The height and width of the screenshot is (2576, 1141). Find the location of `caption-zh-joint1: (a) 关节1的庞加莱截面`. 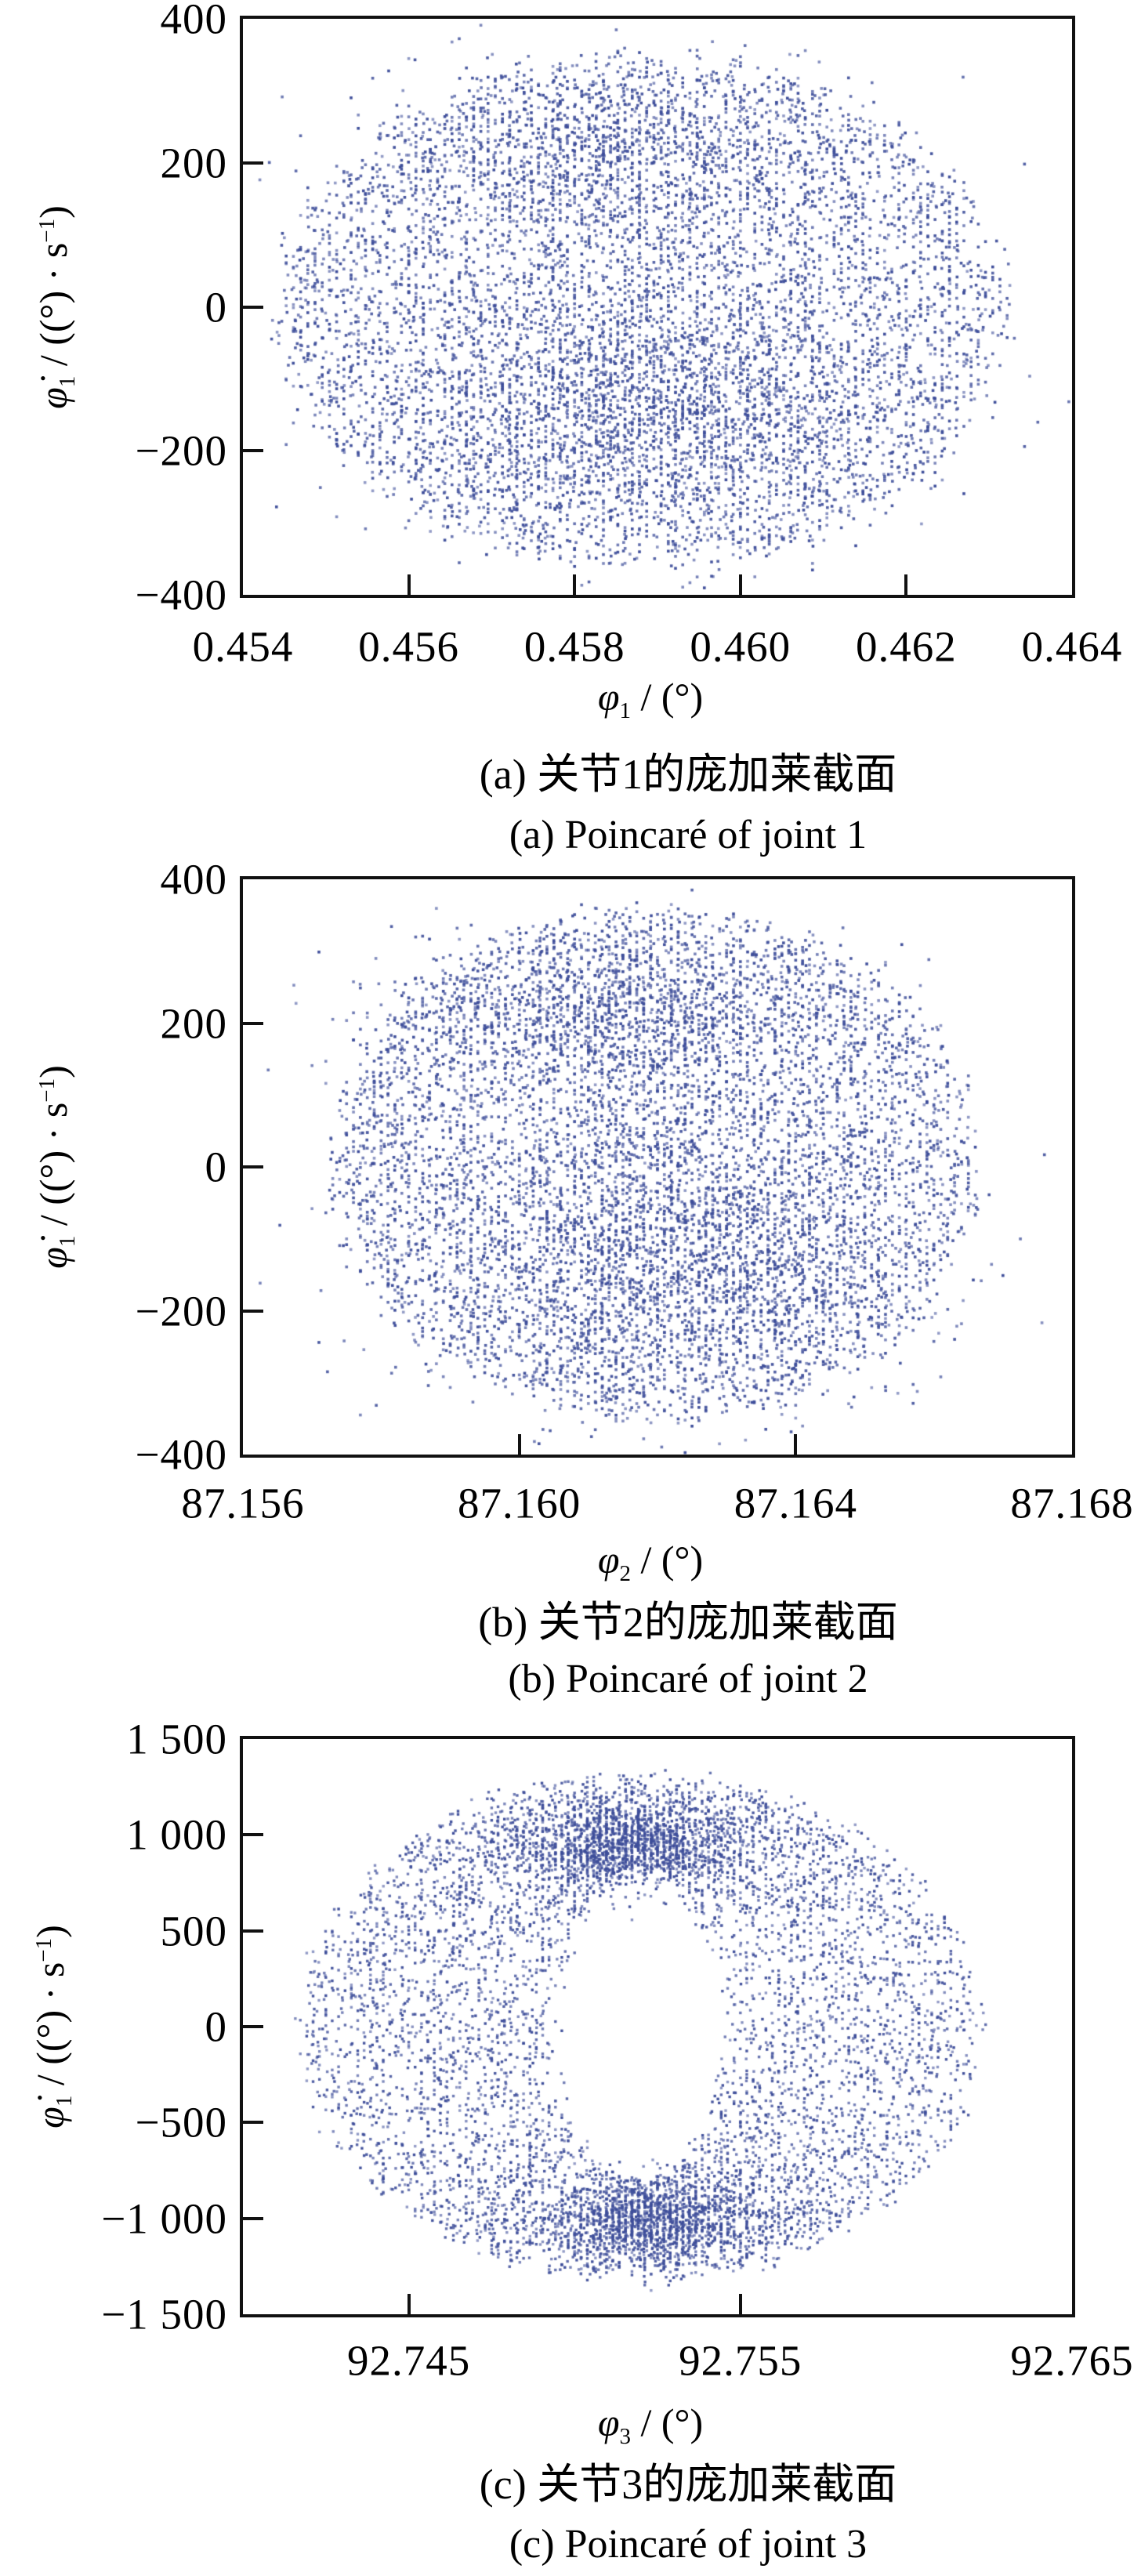

caption-zh-joint1: (a) 关节1的庞加莱截面 is located at coordinates (688, 774).